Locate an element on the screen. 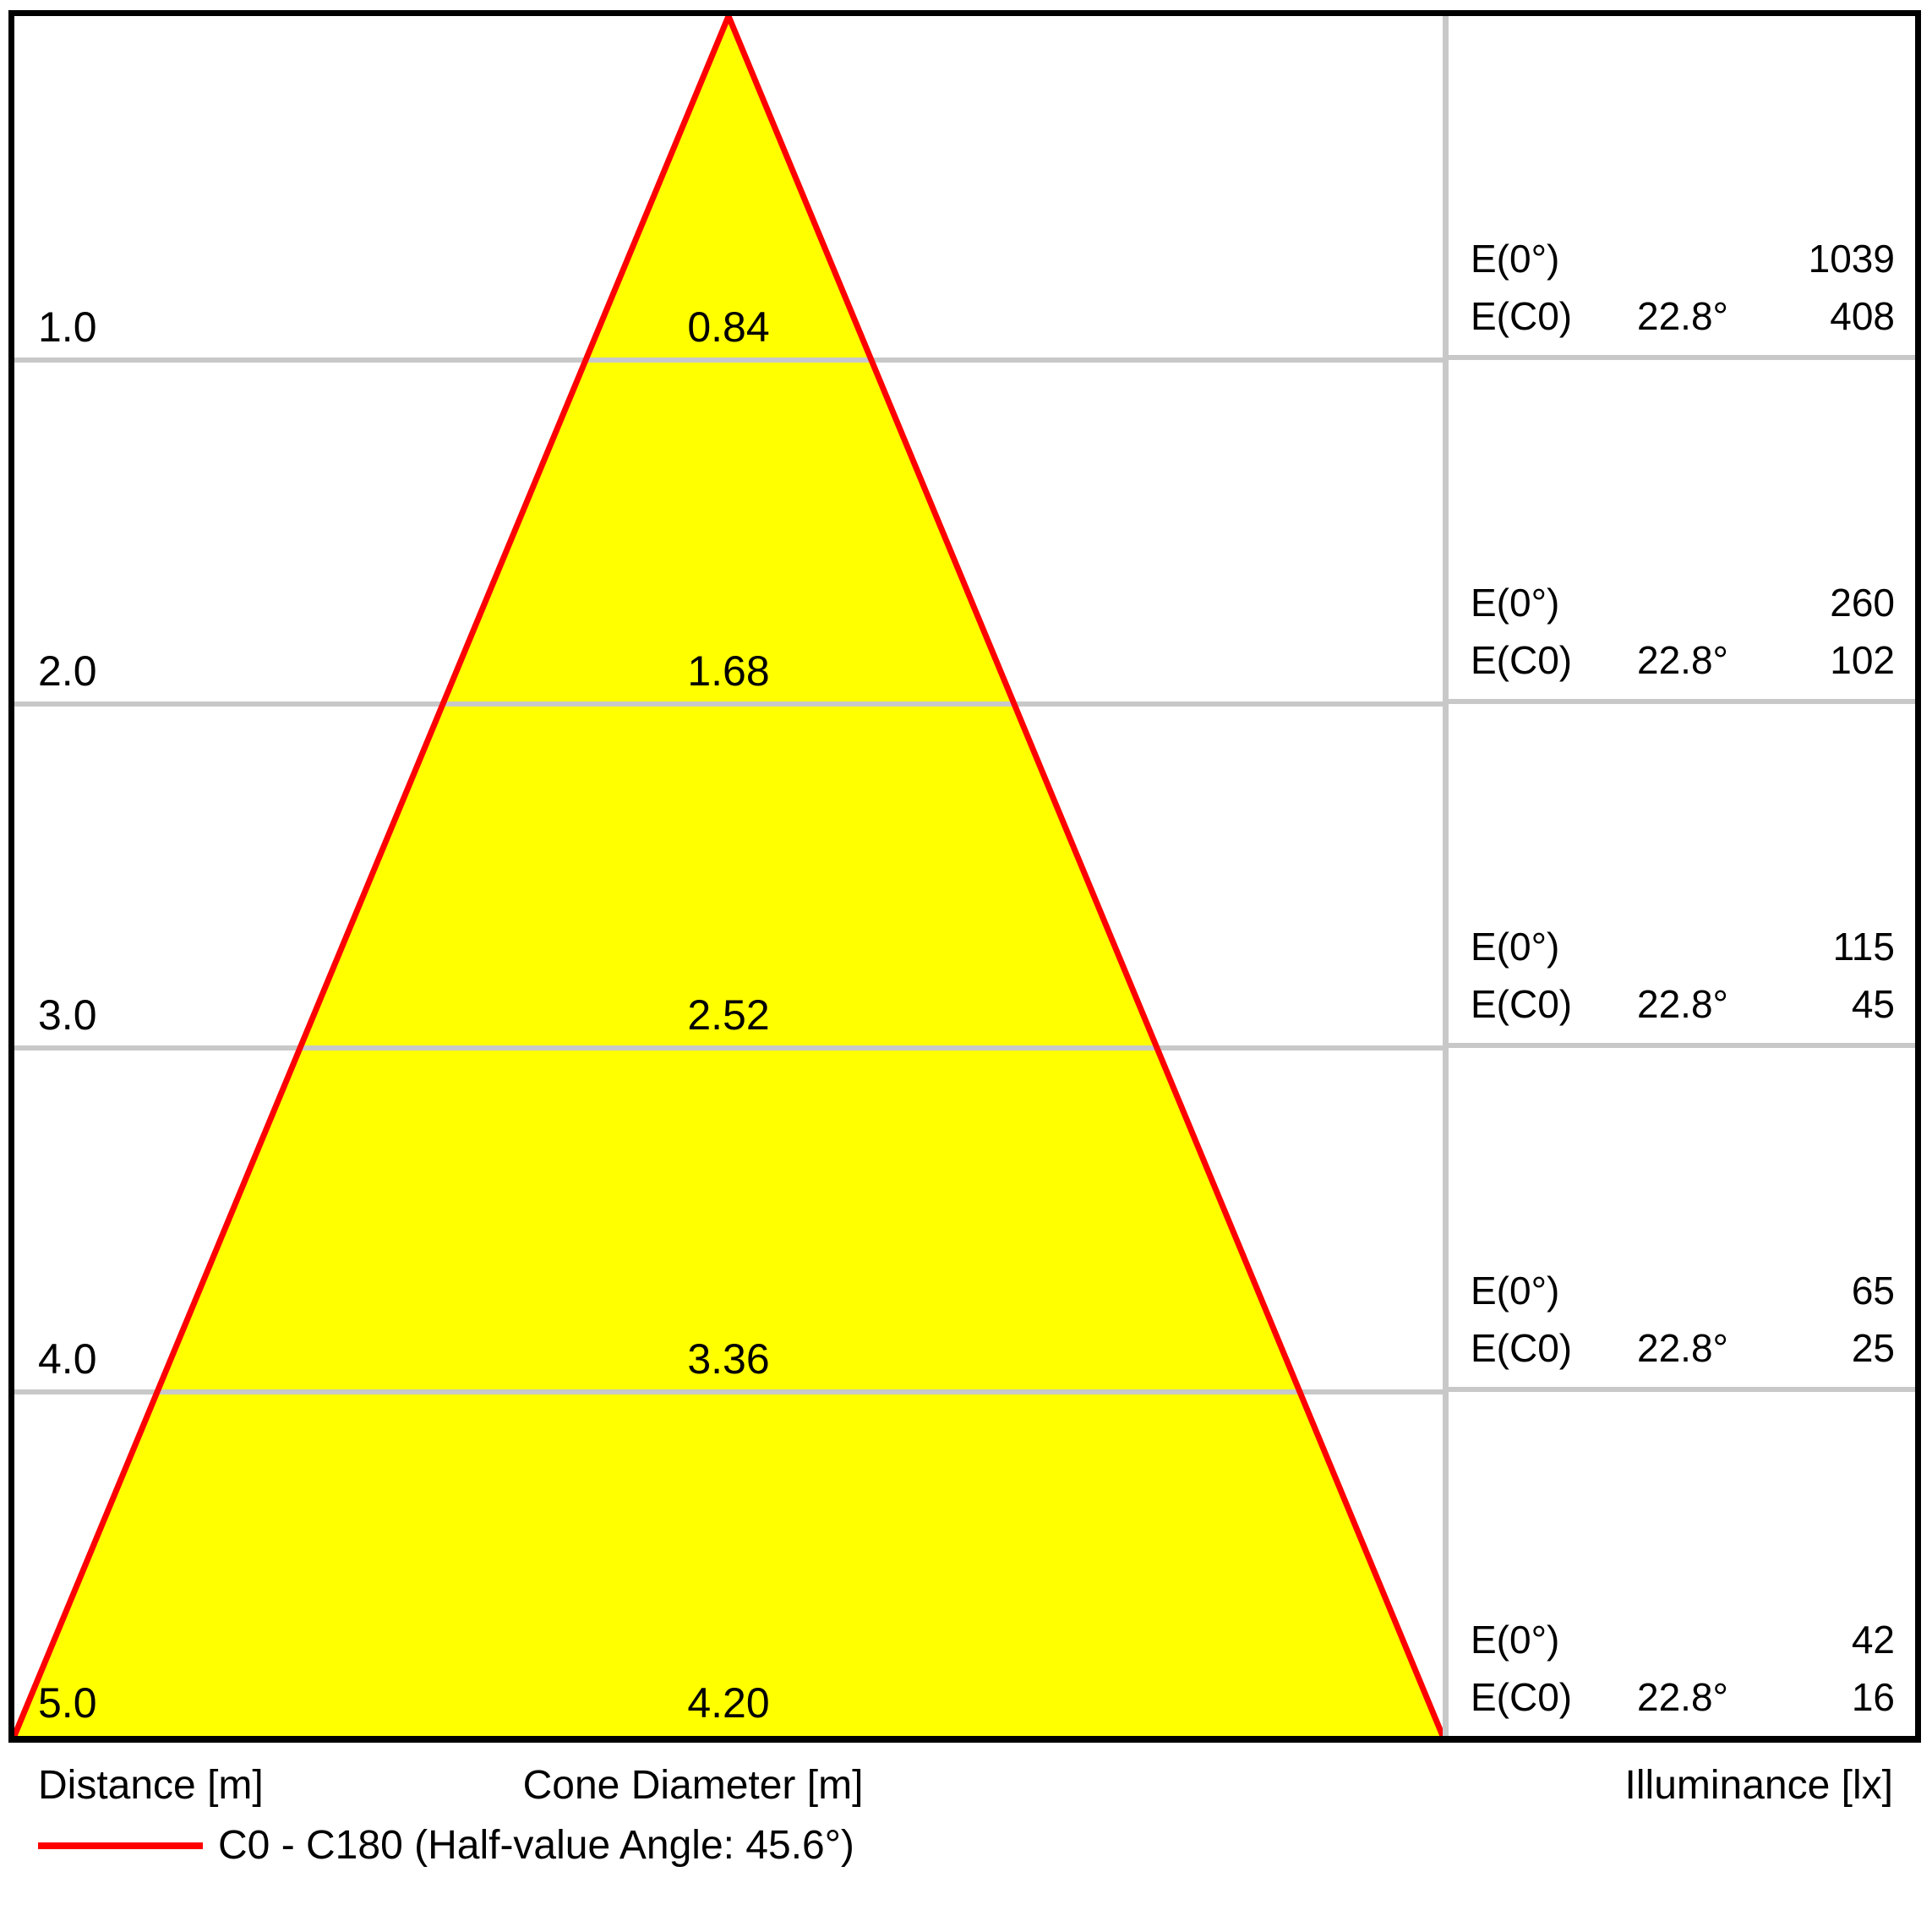 This screenshot has height=1932, width=1932. cone-diameter-label: 3.36 is located at coordinates (728, 1359).